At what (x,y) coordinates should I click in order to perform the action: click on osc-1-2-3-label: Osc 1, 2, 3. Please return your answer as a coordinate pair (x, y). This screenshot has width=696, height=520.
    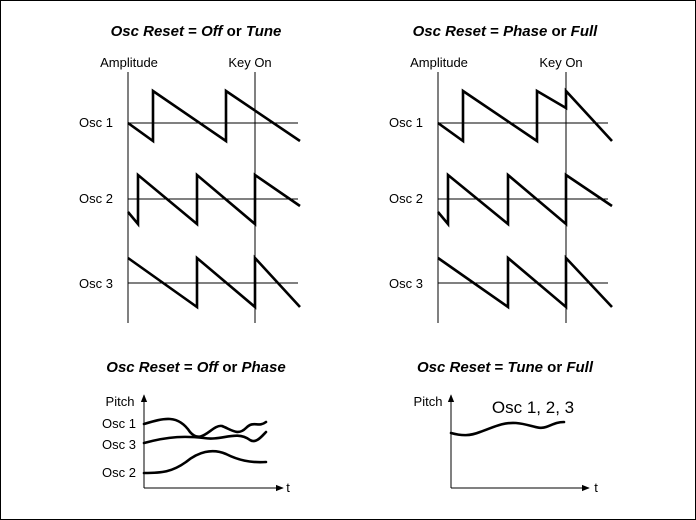
    Looking at the image, I should click on (533, 407).